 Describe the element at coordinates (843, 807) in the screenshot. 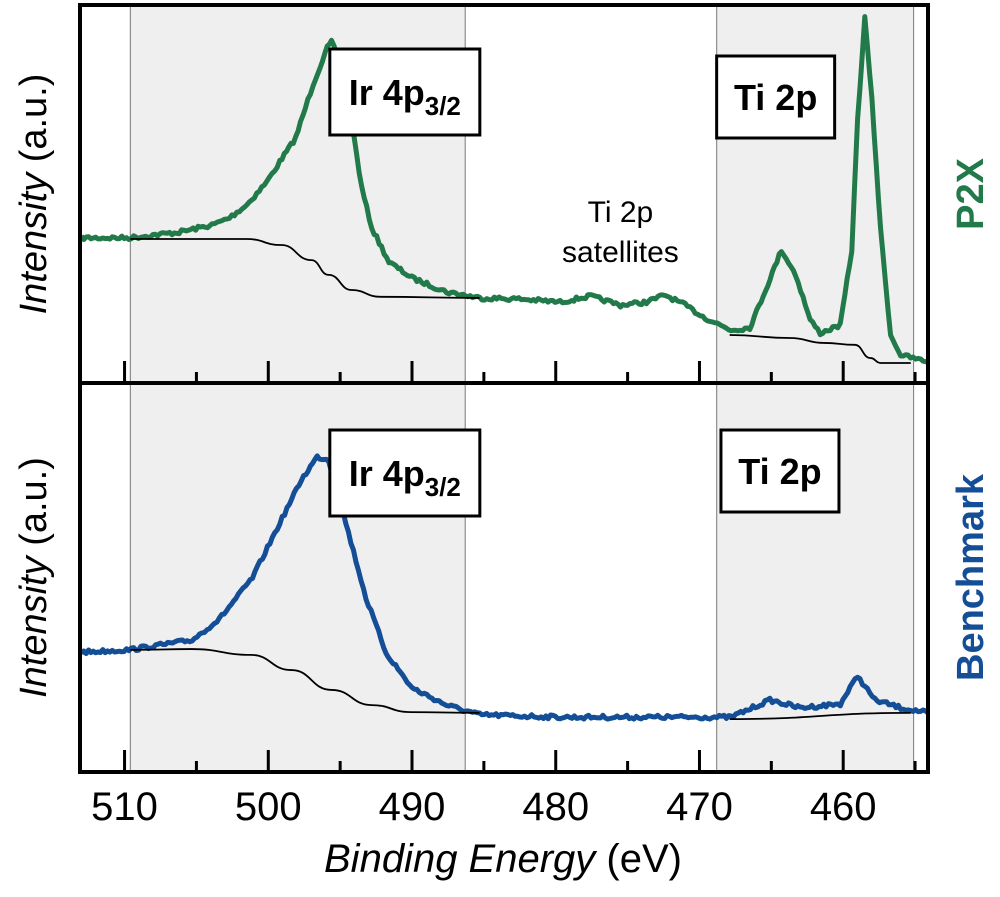

I see `x-tick-label: 460` at that location.